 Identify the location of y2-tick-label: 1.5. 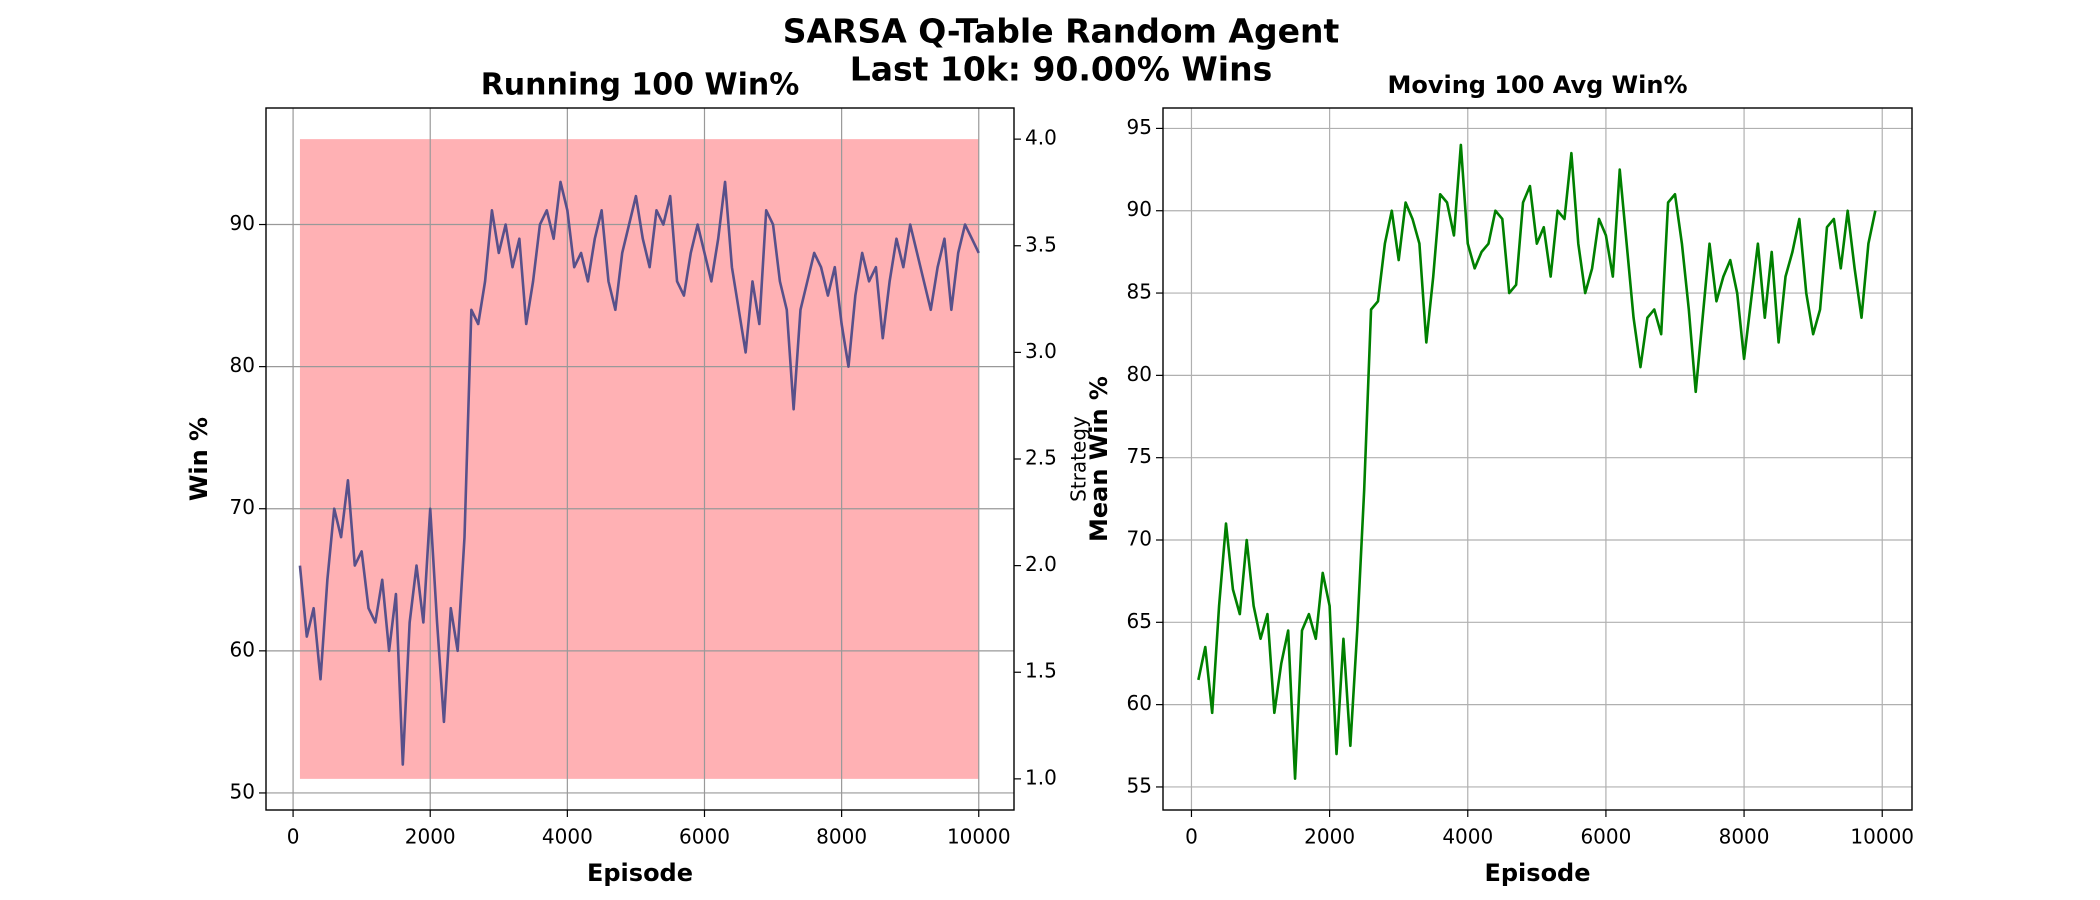
(1041, 671).